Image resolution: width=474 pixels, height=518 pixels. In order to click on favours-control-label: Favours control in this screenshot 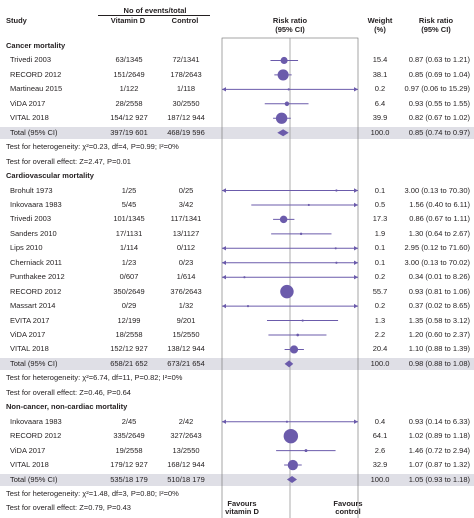, I will do `click(348, 507)`.